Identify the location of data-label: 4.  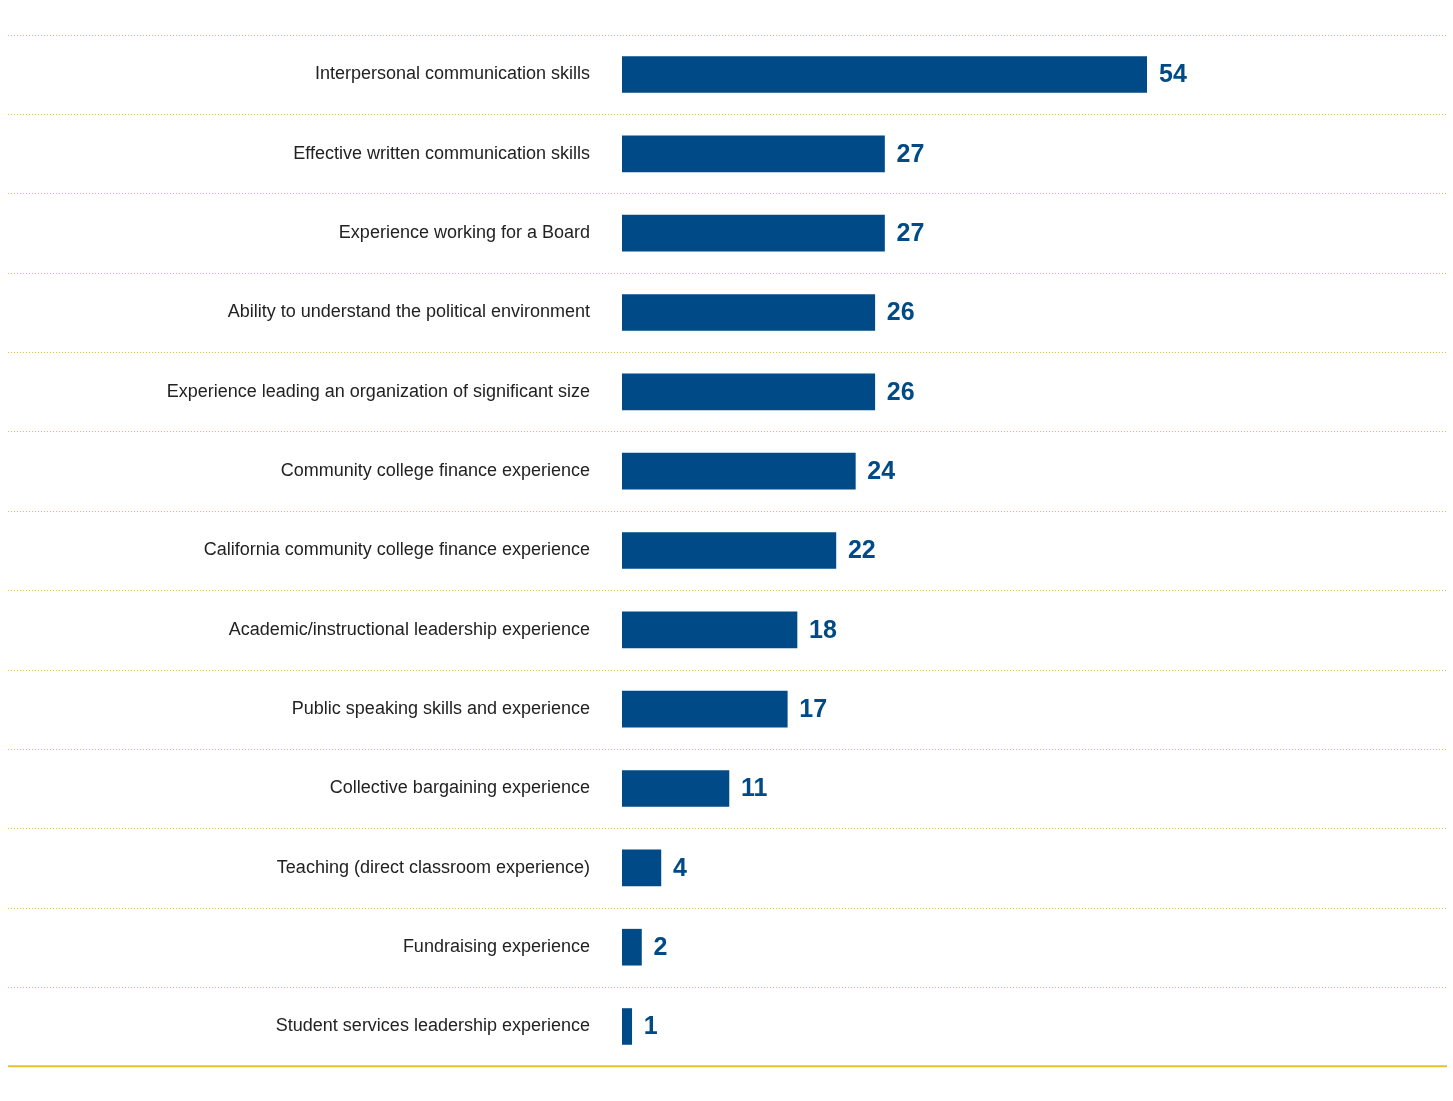
(679, 866).